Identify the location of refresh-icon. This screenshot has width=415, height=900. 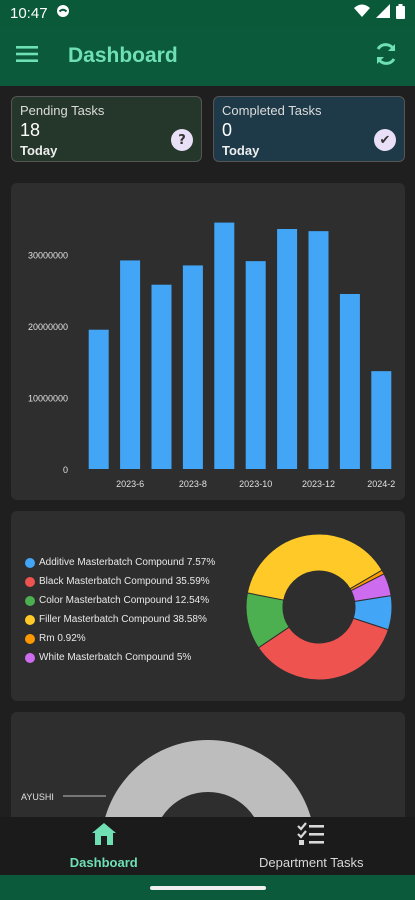
(386, 56).